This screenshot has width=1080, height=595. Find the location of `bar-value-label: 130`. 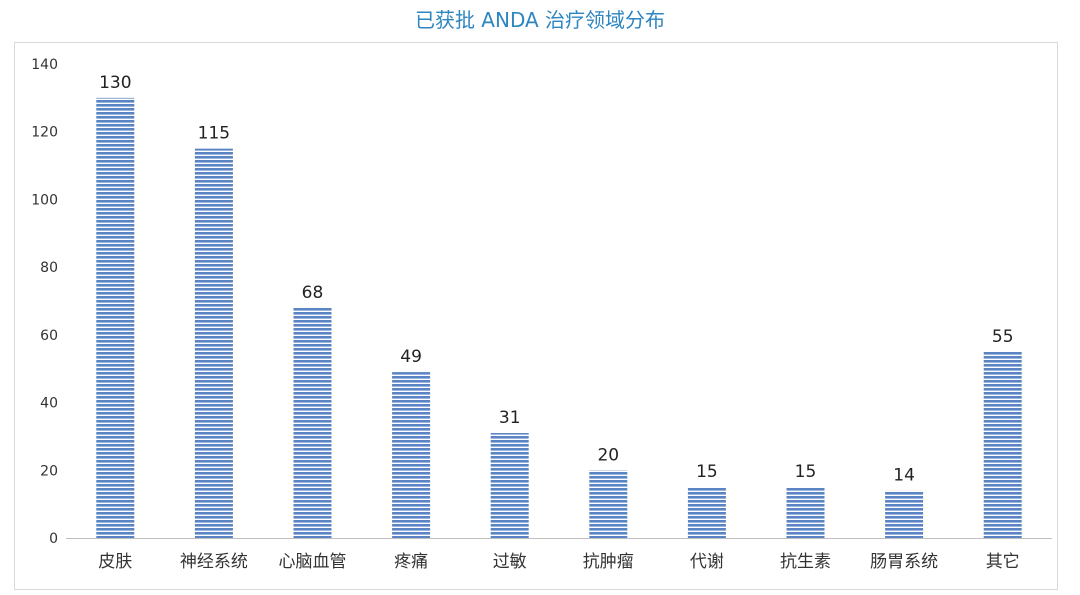

bar-value-label: 130 is located at coordinates (115, 83).